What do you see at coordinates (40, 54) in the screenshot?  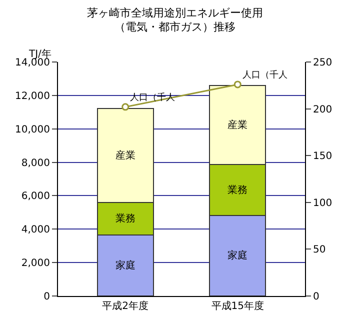 I see `y-axis-title: TJ/年` at bounding box center [40, 54].